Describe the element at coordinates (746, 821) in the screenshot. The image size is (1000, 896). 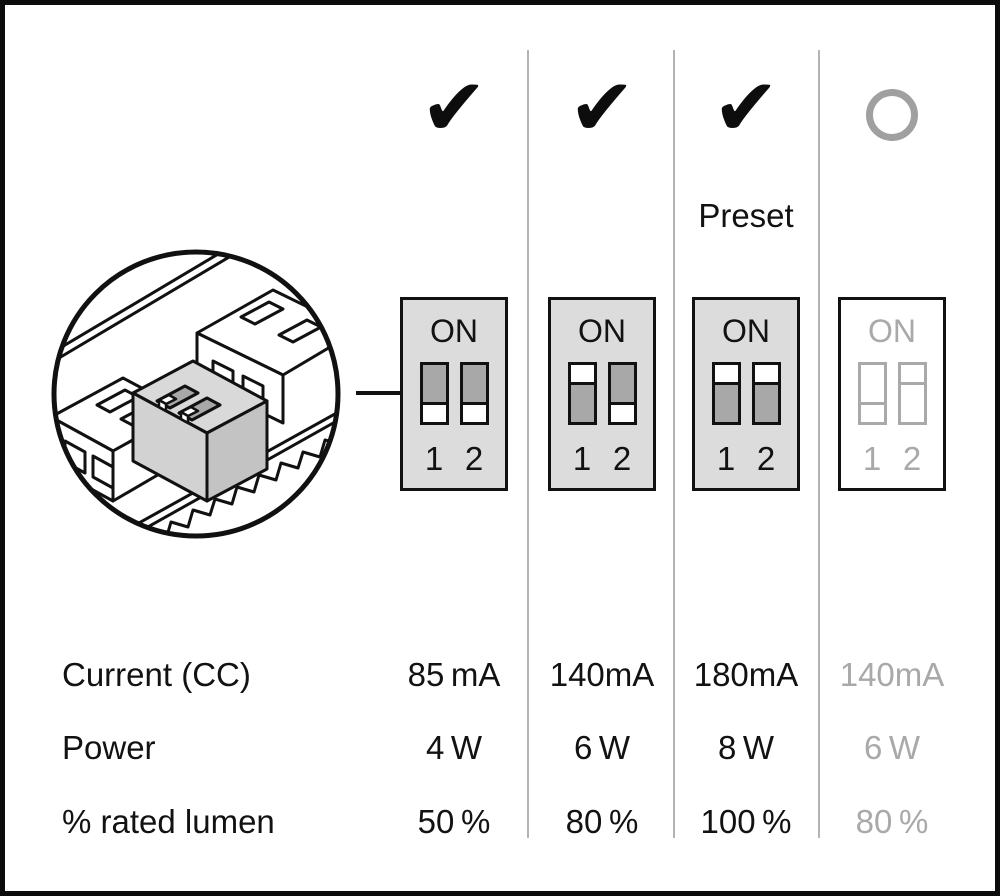
I see `lumen-value: 100 %` at that location.